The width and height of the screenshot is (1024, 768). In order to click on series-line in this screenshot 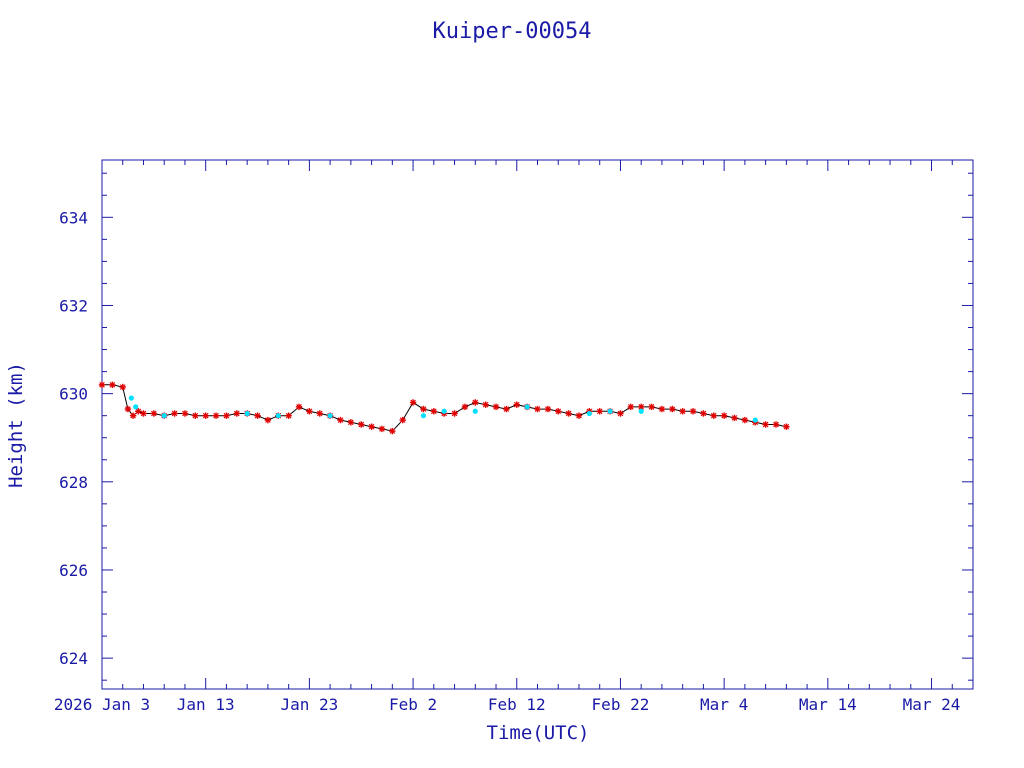, I will do `click(444, 408)`.